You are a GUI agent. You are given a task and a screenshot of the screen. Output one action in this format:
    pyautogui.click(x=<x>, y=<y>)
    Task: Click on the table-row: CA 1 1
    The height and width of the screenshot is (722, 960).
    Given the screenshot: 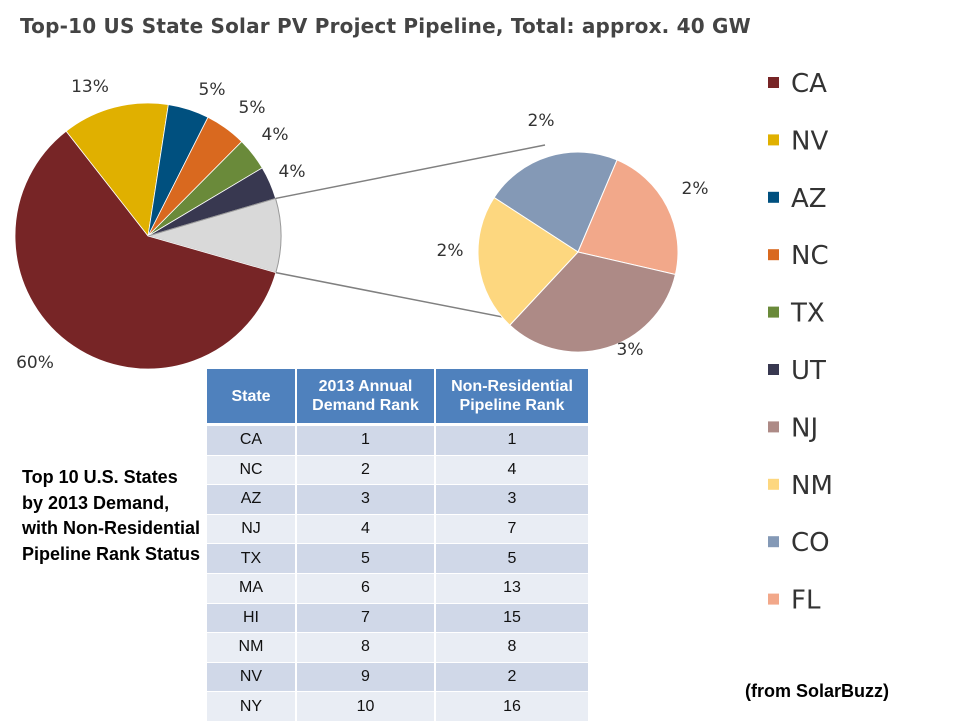 What is the action you would take?
    pyautogui.click(x=398, y=440)
    